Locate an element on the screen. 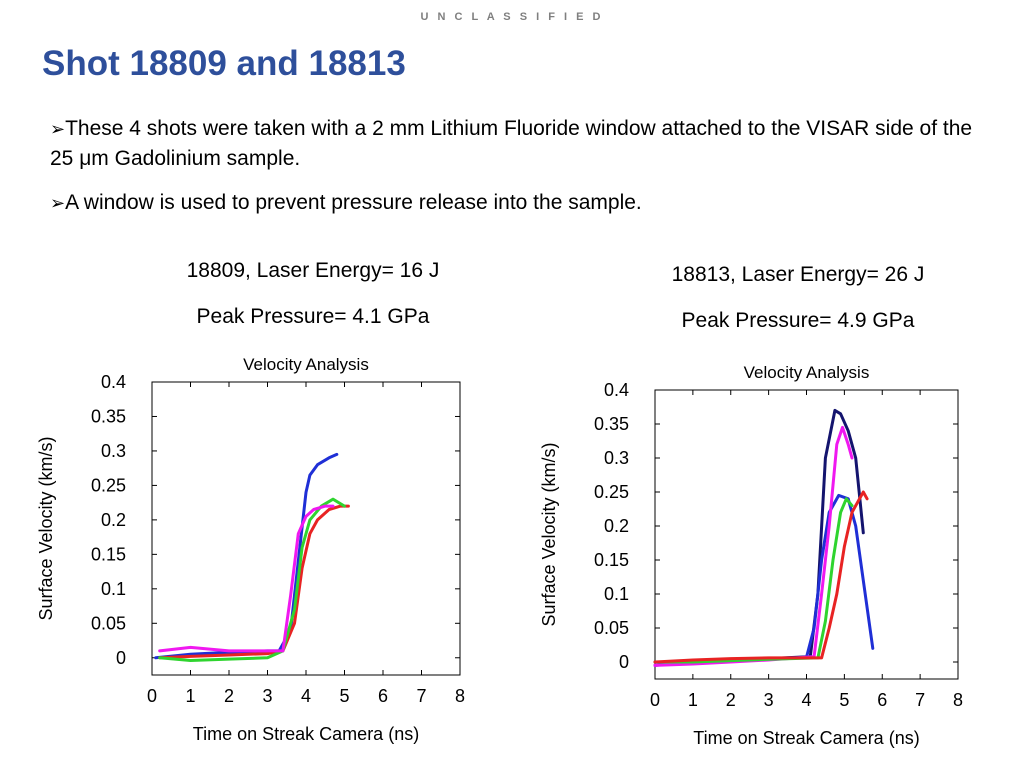 This screenshot has width=1024, height=768. caption-peak-pressure: Peak Pressure= 4.9 GPa is located at coordinates (798, 320).